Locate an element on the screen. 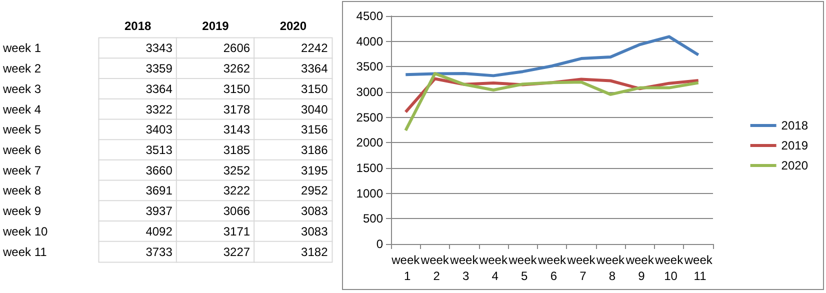 Image resolution: width=826 pixels, height=293 pixels. x-tick-label: week 6 is located at coordinates (552, 268).